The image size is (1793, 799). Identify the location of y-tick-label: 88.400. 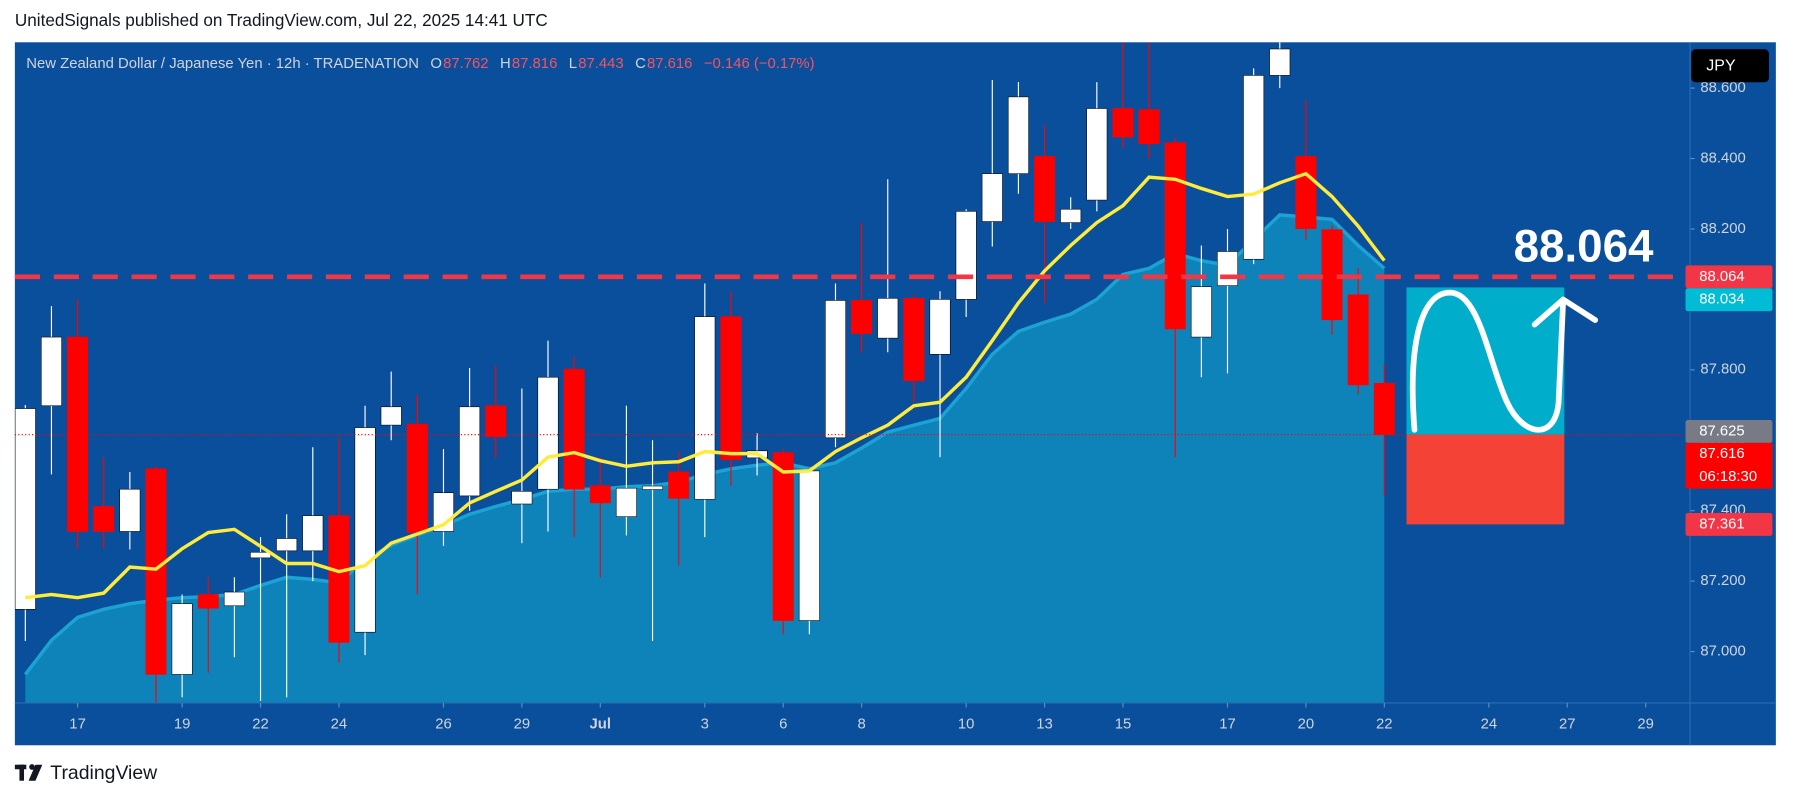
(1722, 158).